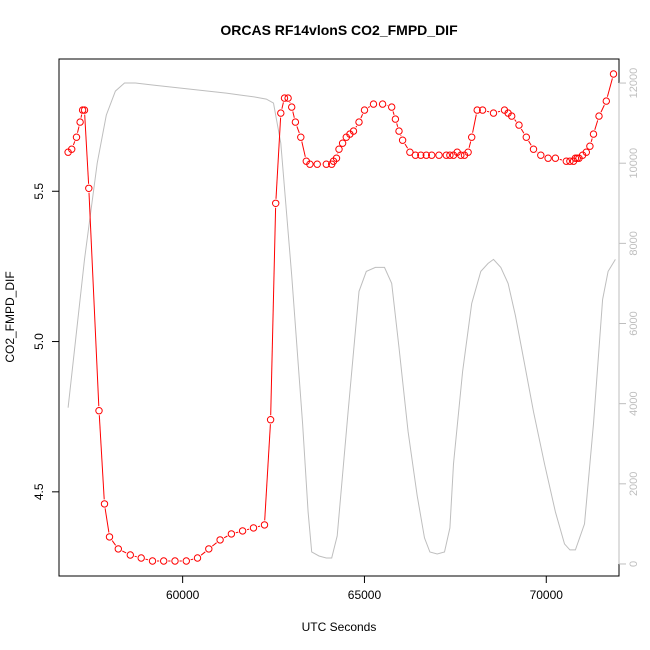 The image size is (650, 650). Describe the element at coordinates (634, 403) in the screenshot. I see `y2-tick-label: 4000` at that location.